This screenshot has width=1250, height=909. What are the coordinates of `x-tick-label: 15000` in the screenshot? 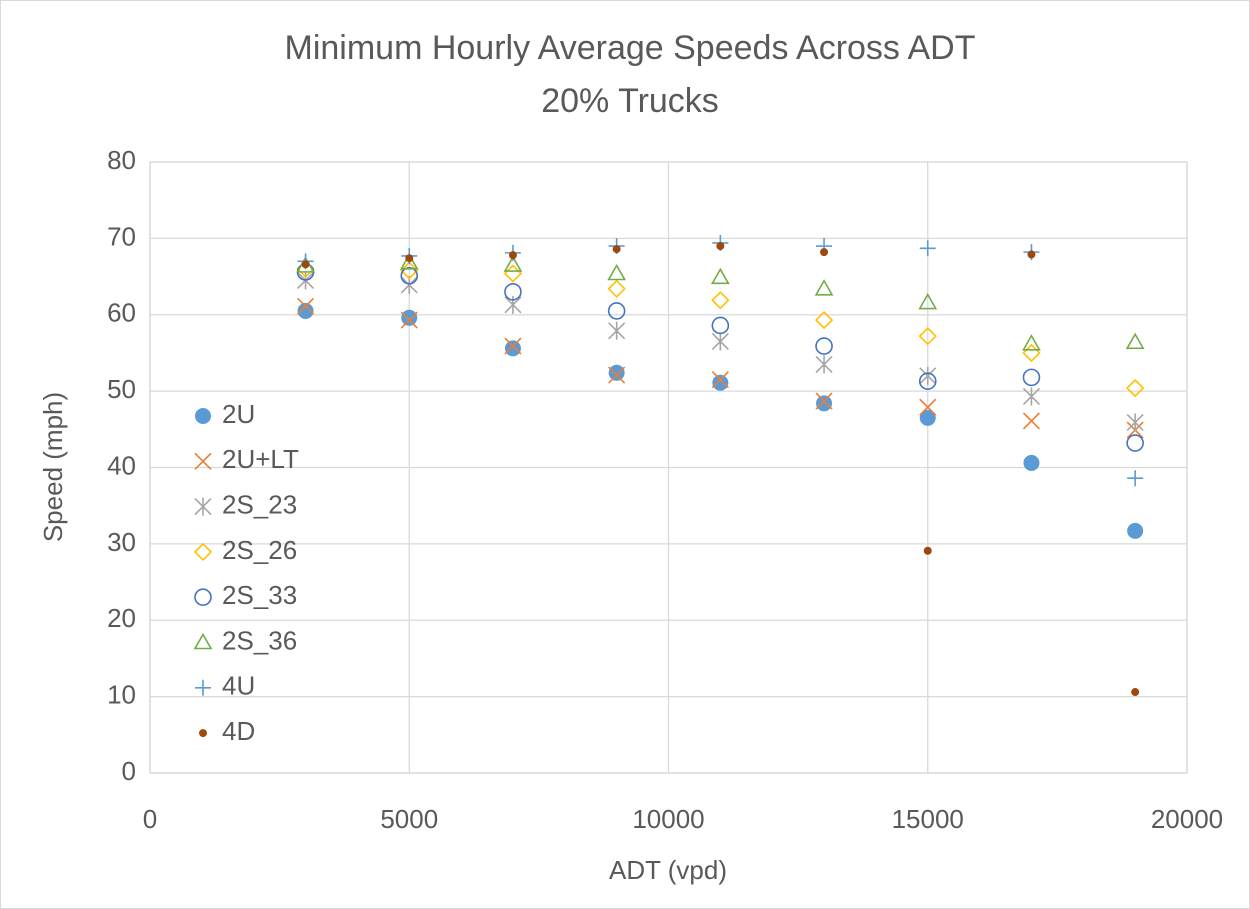 It's located at (928, 819).